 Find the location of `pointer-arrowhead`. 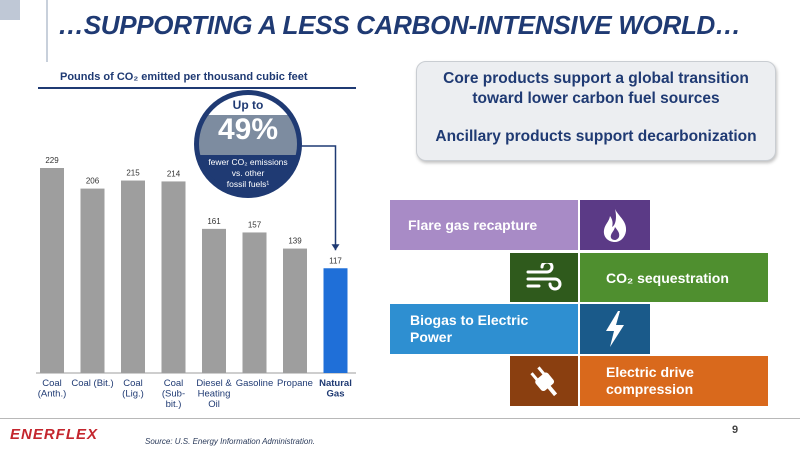

pointer-arrowhead is located at coordinates (335, 247).